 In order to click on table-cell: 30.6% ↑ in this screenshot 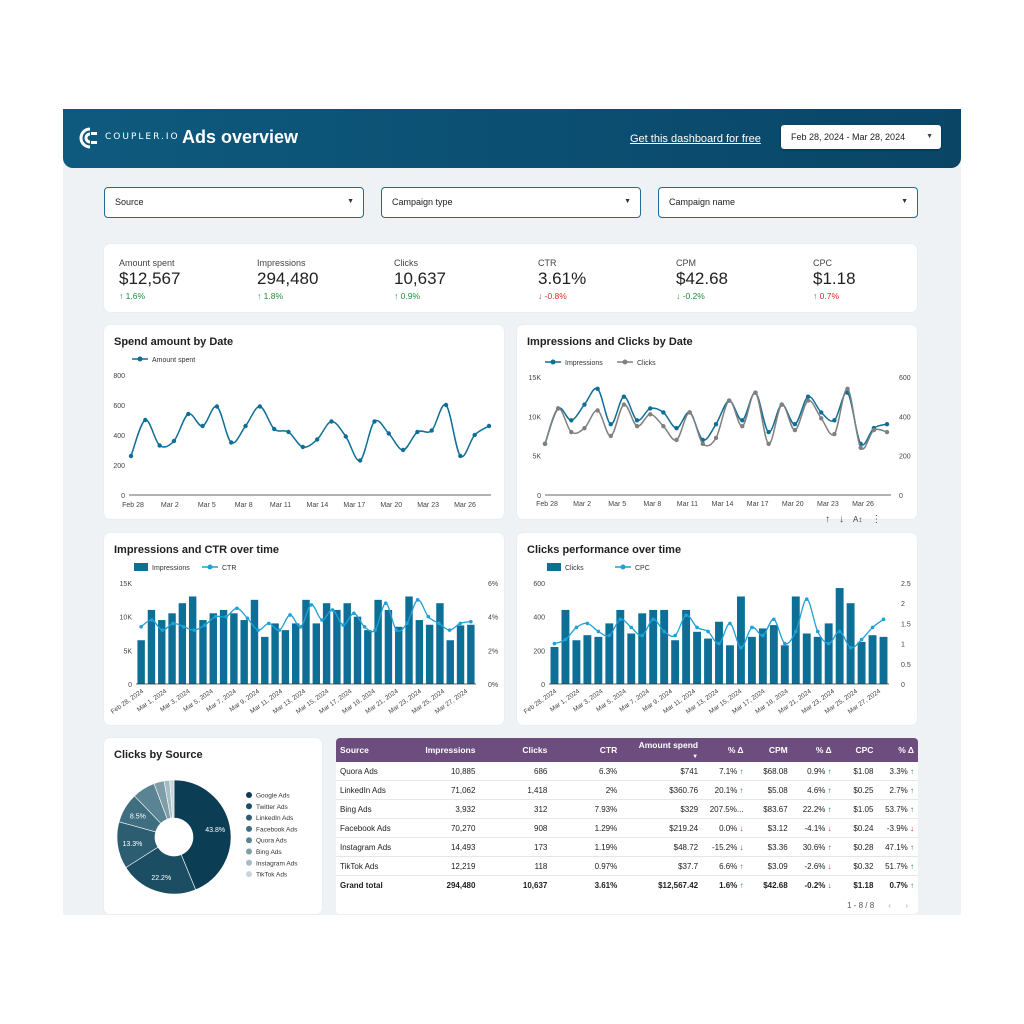, I will do `click(813, 847)`.